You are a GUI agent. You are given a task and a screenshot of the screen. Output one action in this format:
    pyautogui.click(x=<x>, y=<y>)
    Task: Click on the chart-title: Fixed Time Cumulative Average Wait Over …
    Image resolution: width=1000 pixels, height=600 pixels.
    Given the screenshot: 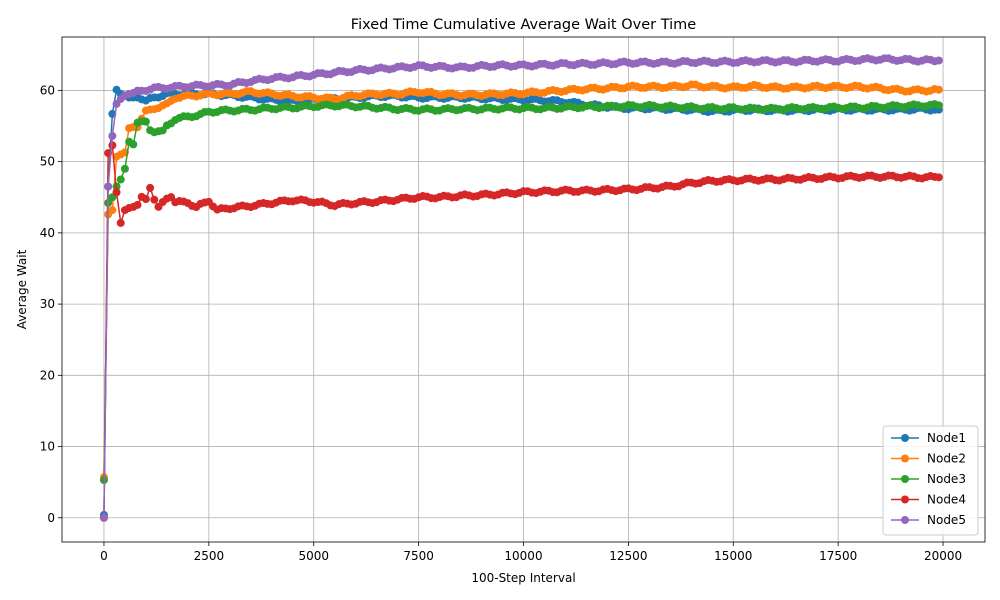 What is the action you would take?
    pyautogui.click(x=523, y=25)
    